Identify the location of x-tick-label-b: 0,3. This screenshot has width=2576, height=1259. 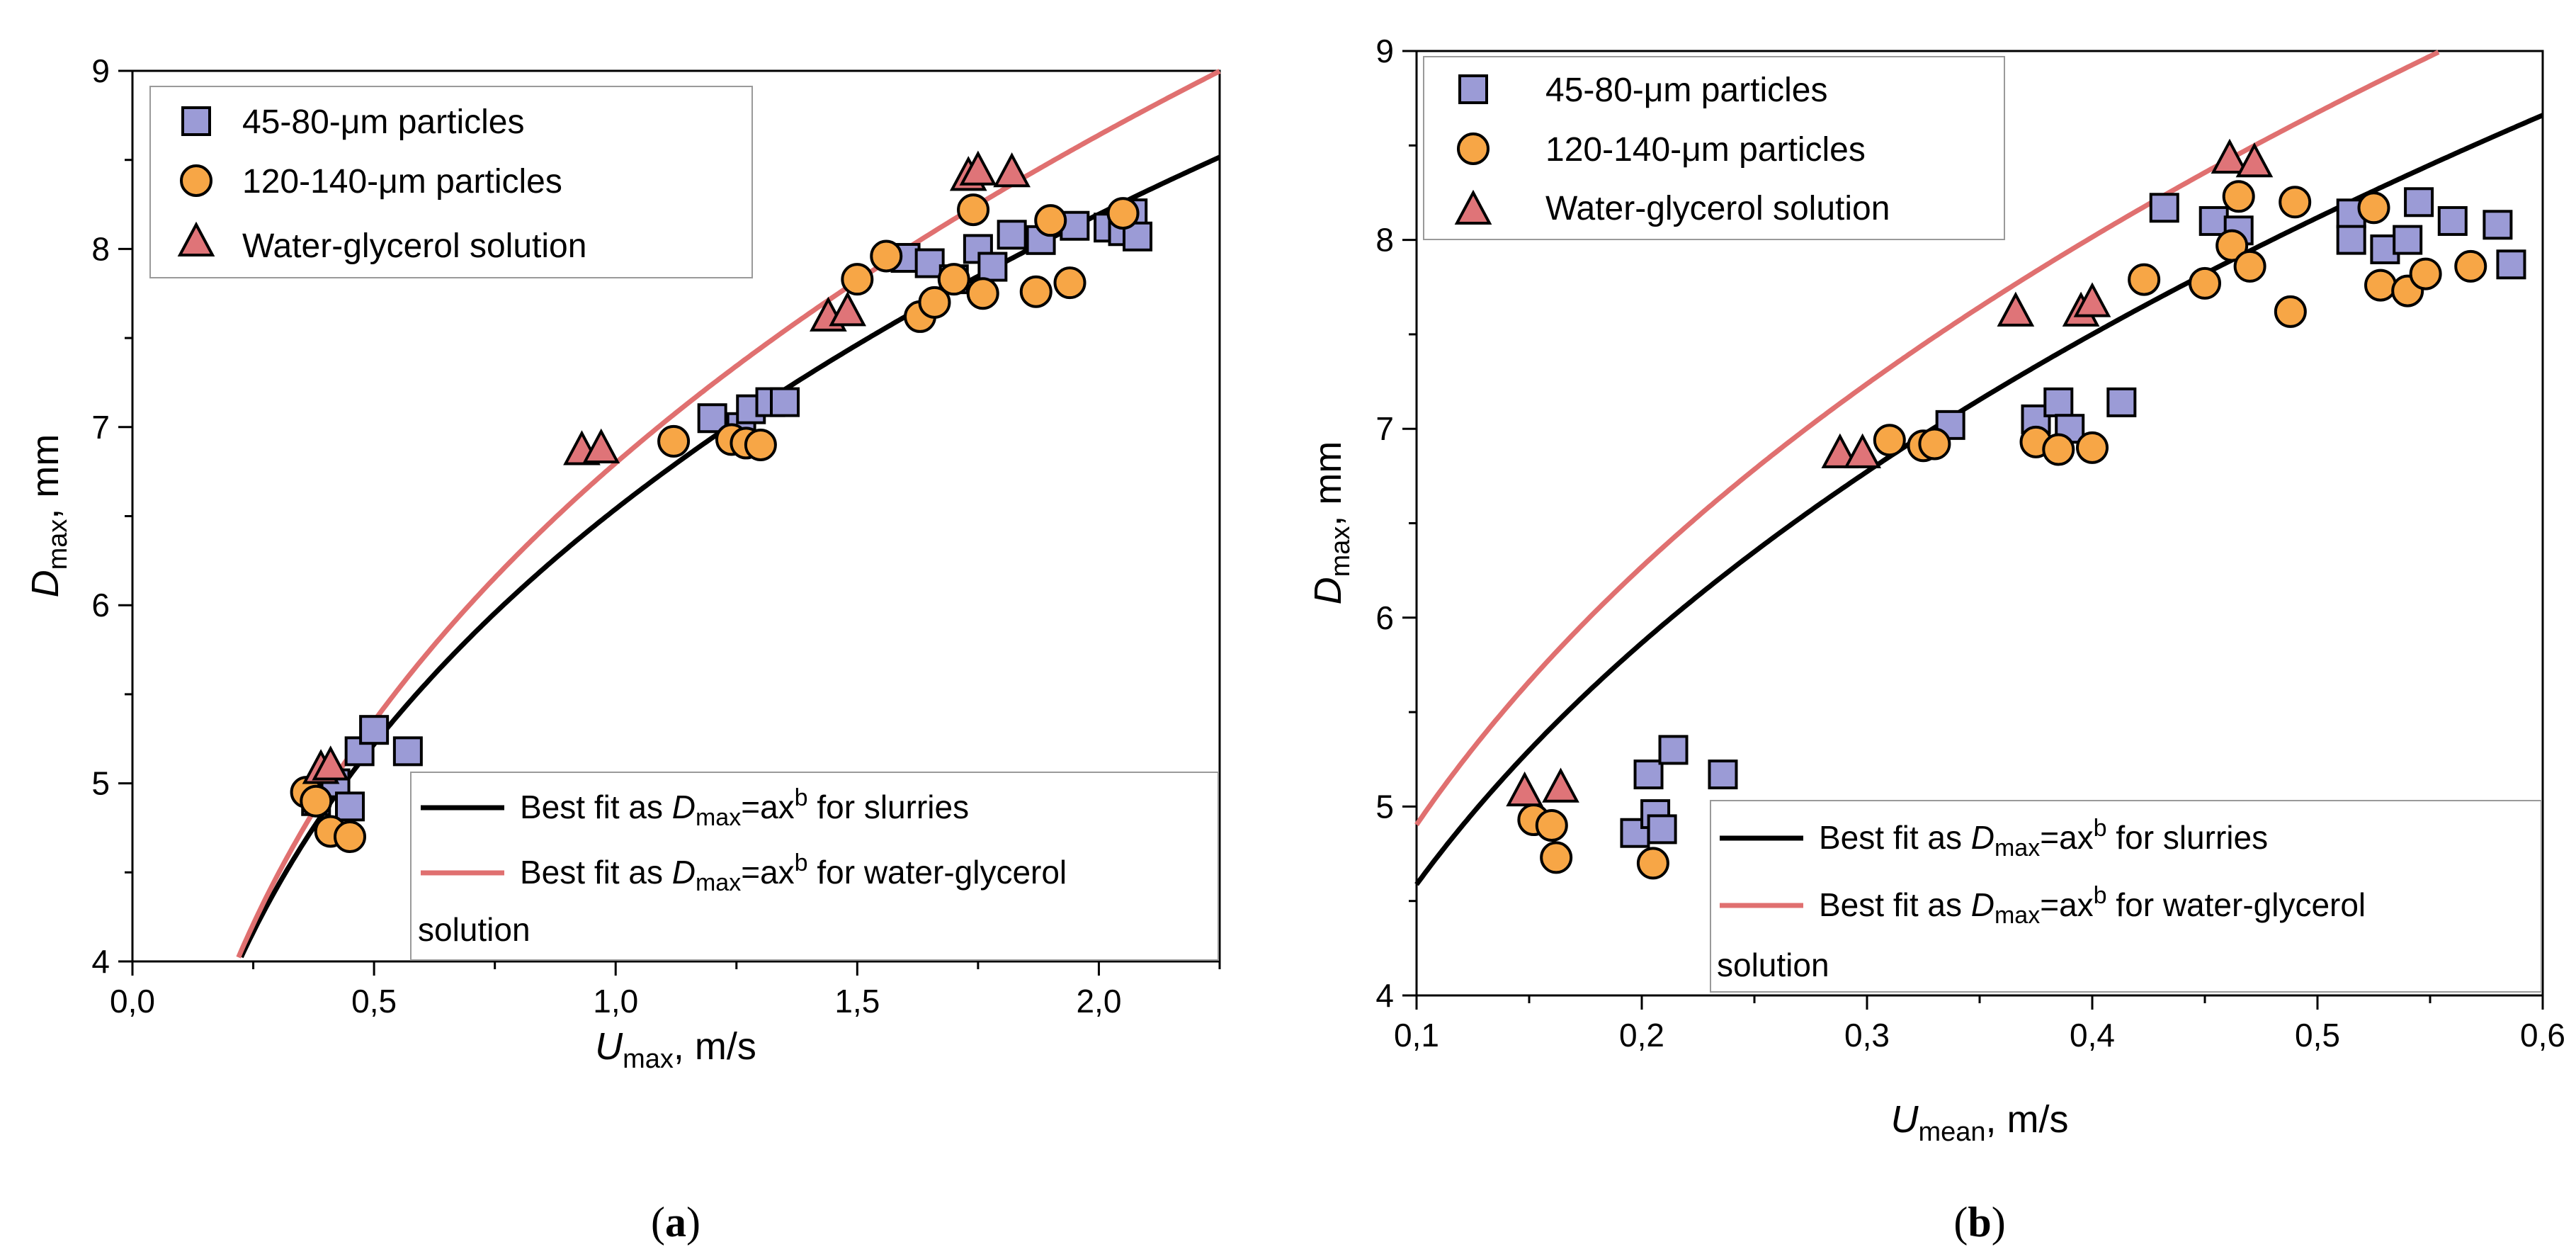
(1867, 1035).